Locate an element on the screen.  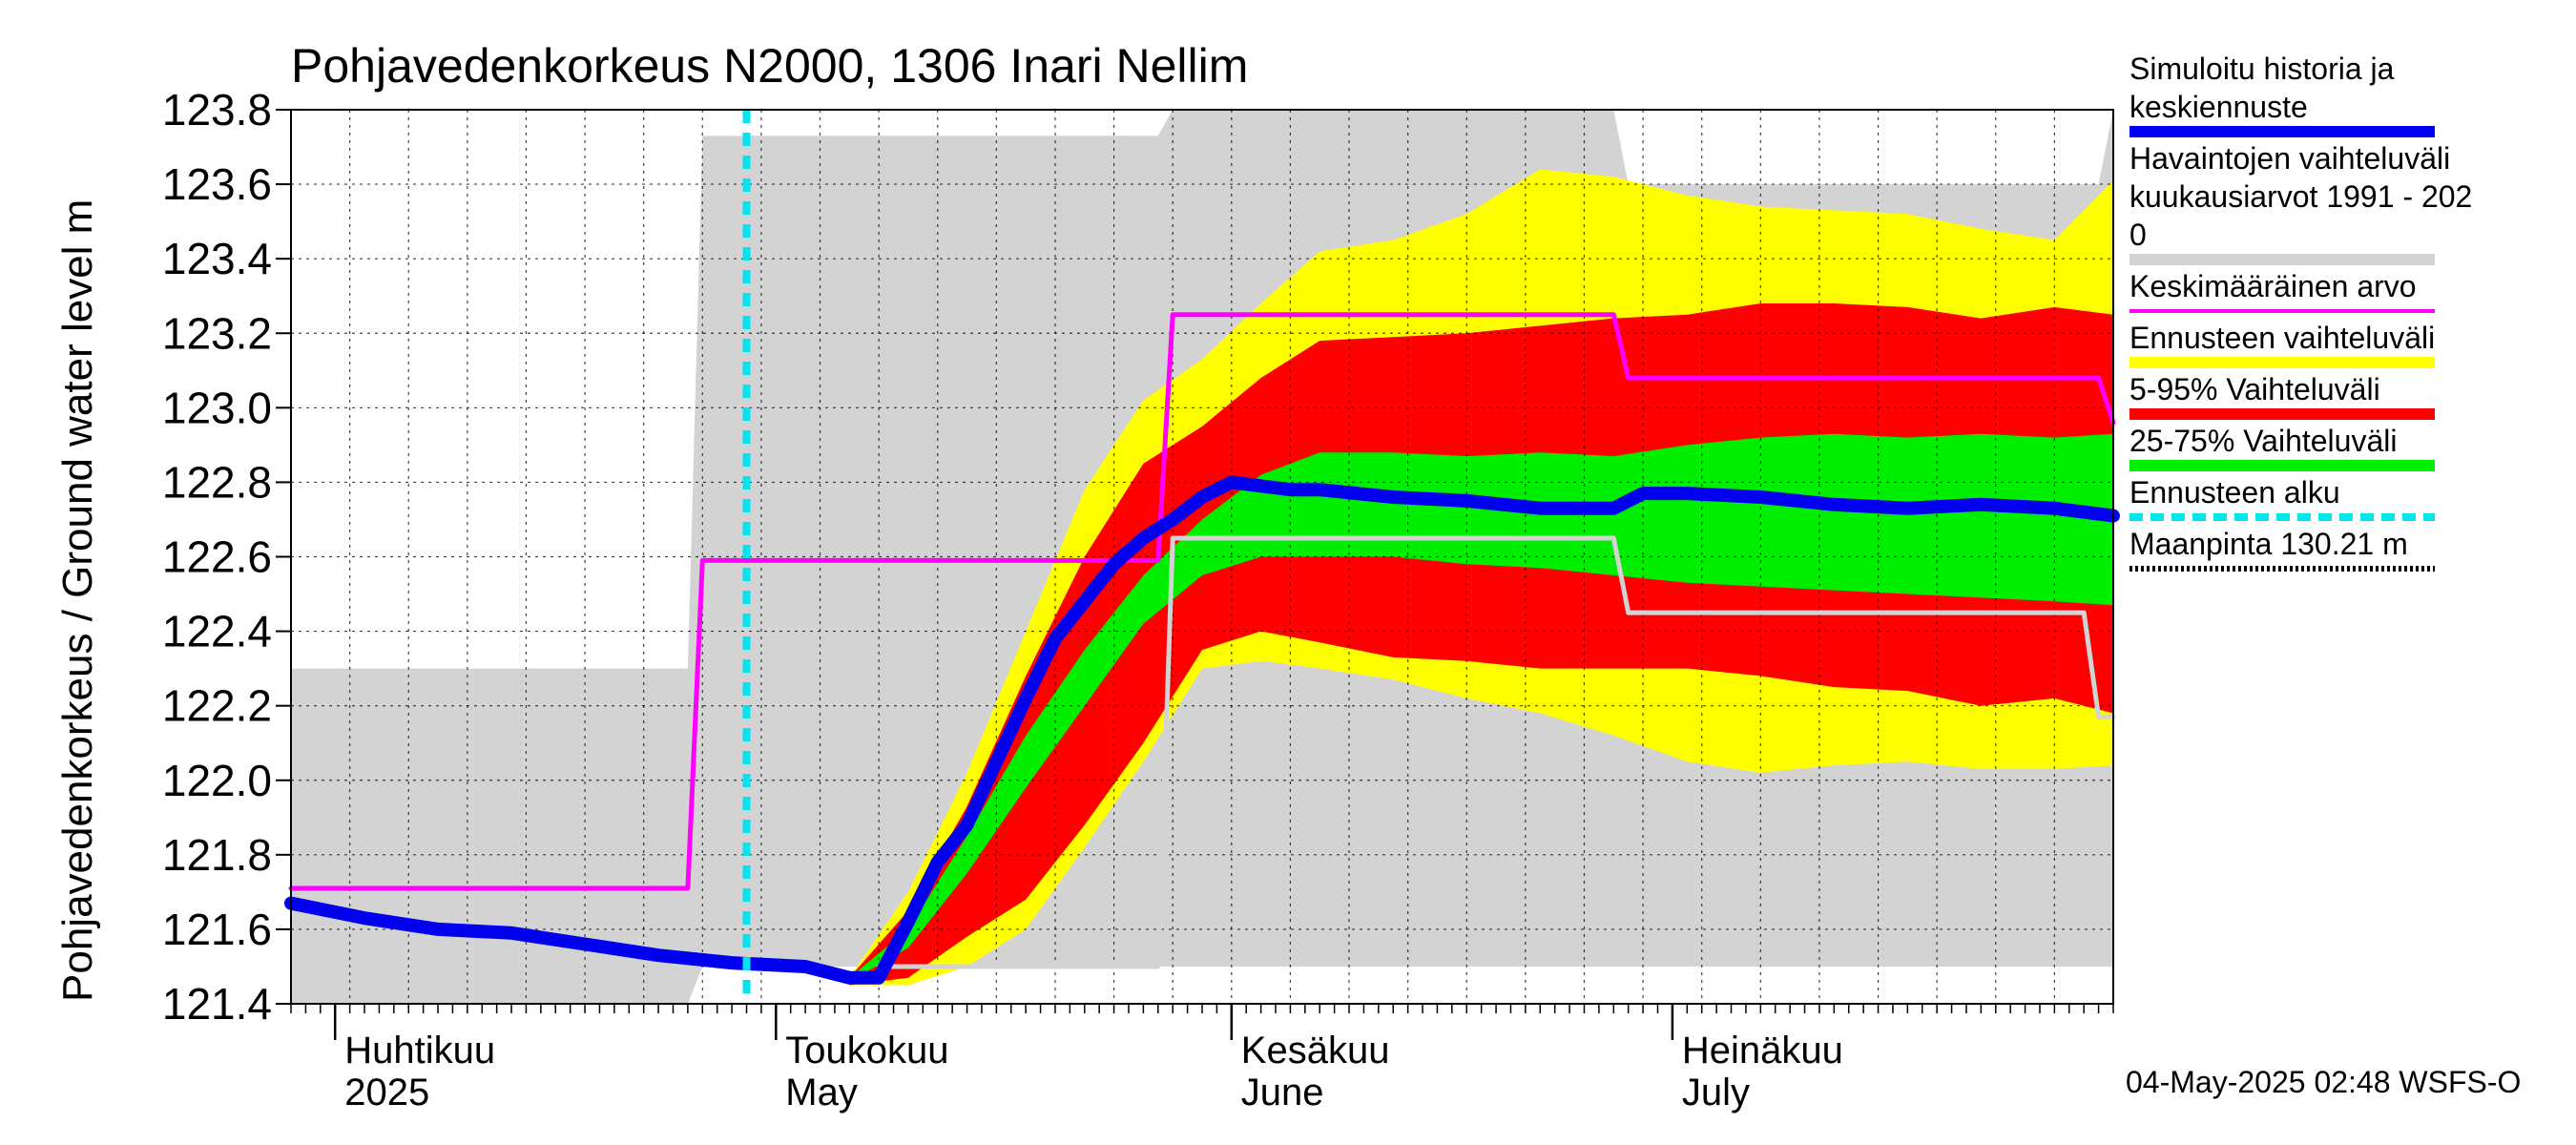
month-label-fi: Heinäkuu is located at coordinates (1762, 1051).